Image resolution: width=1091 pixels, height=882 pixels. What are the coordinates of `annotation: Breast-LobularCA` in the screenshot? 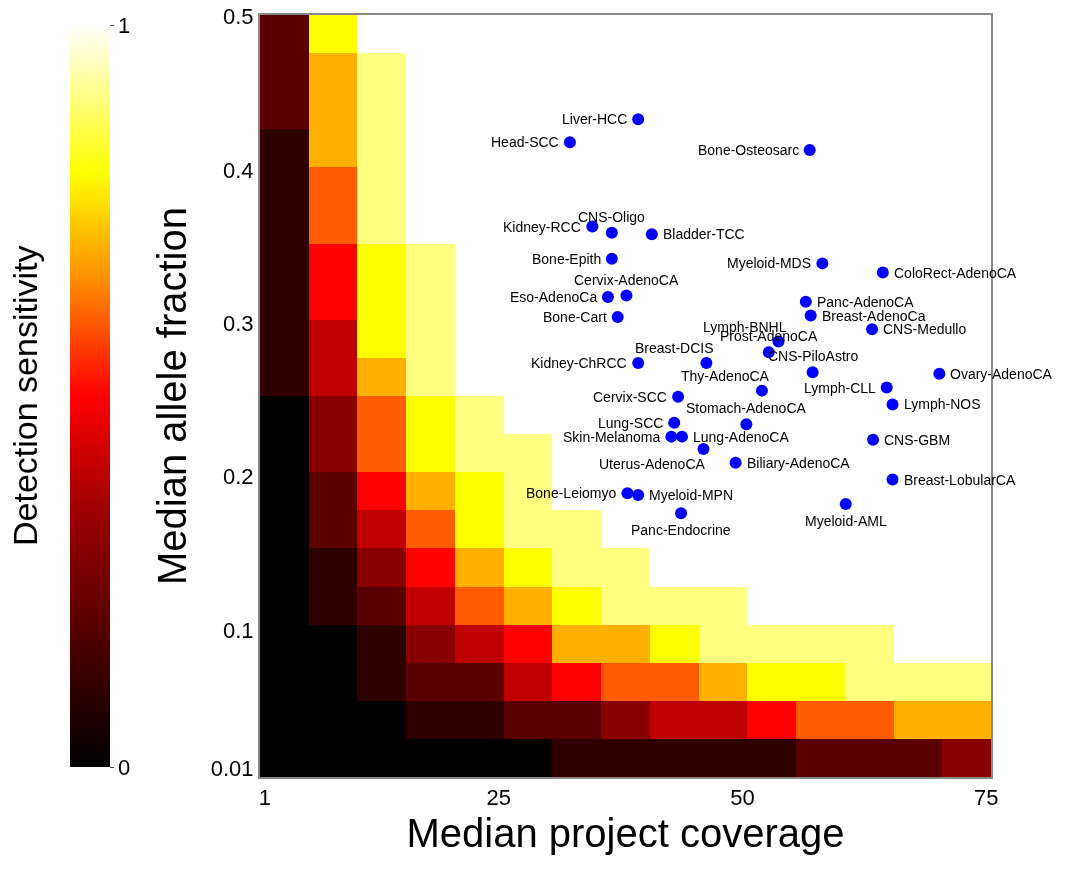 It's located at (960, 480).